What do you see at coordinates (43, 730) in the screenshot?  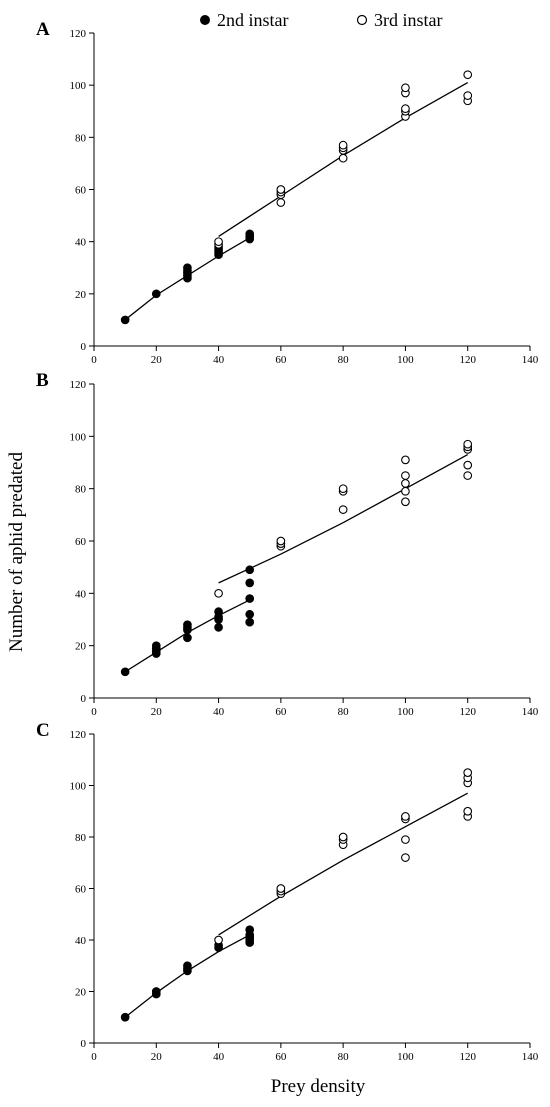 I see `panel-label: C` at bounding box center [43, 730].